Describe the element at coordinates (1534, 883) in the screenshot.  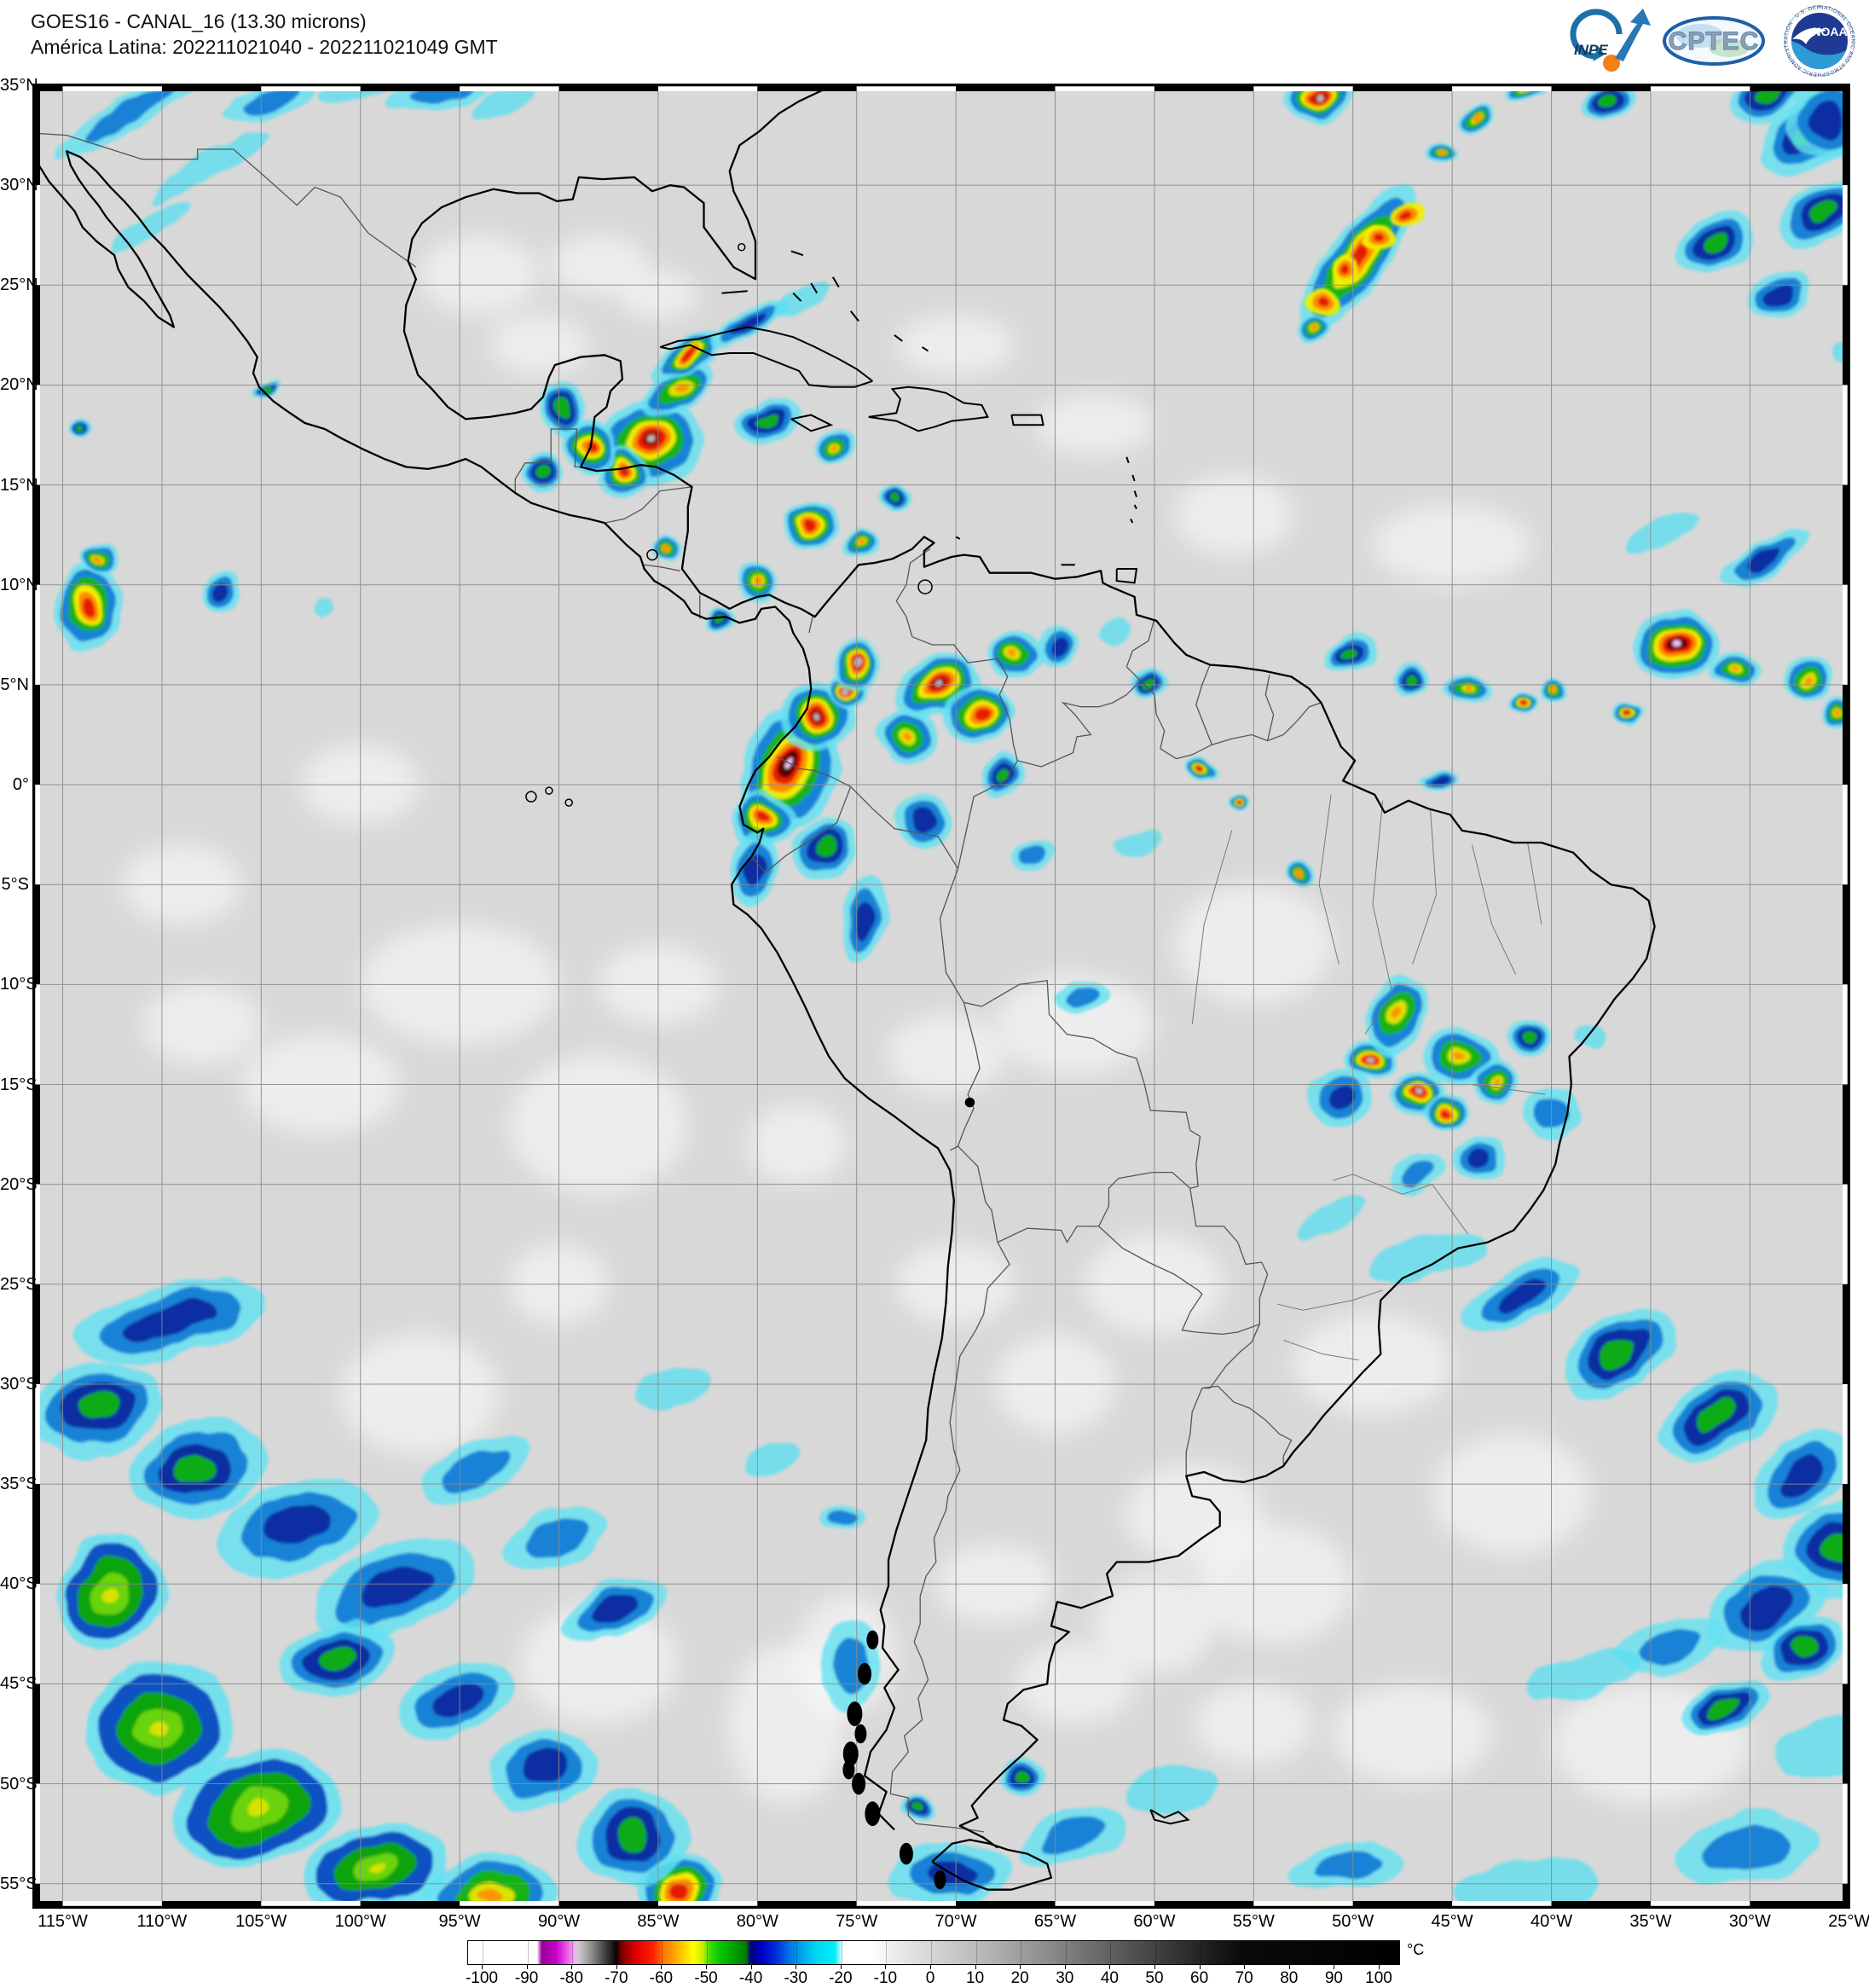
I see `state-border` at that location.